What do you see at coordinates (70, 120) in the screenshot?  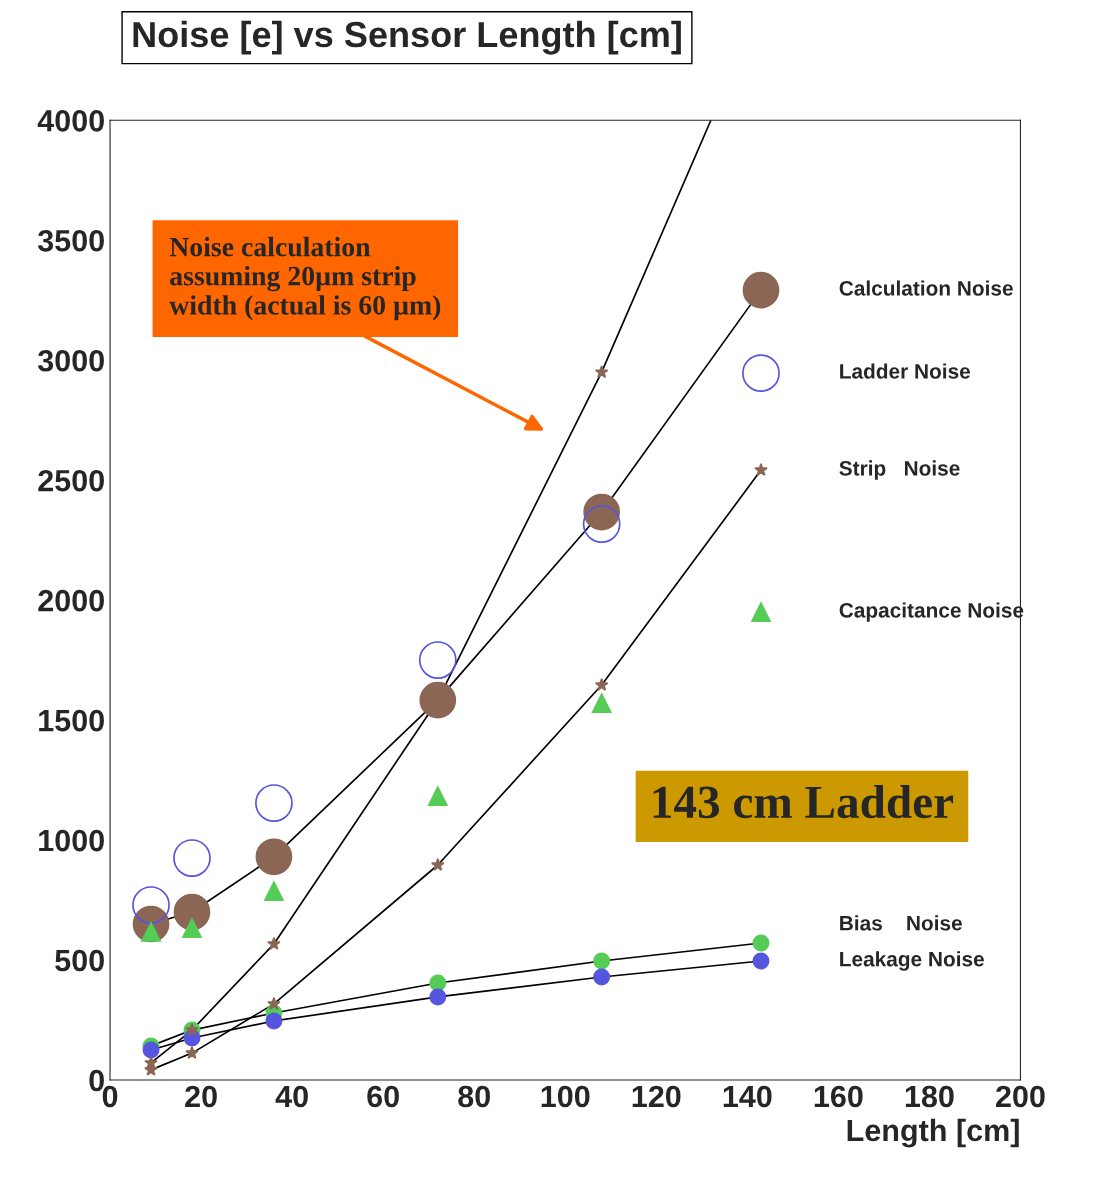 I see `y-tick-label: 4000` at bounding box center [70, 120].